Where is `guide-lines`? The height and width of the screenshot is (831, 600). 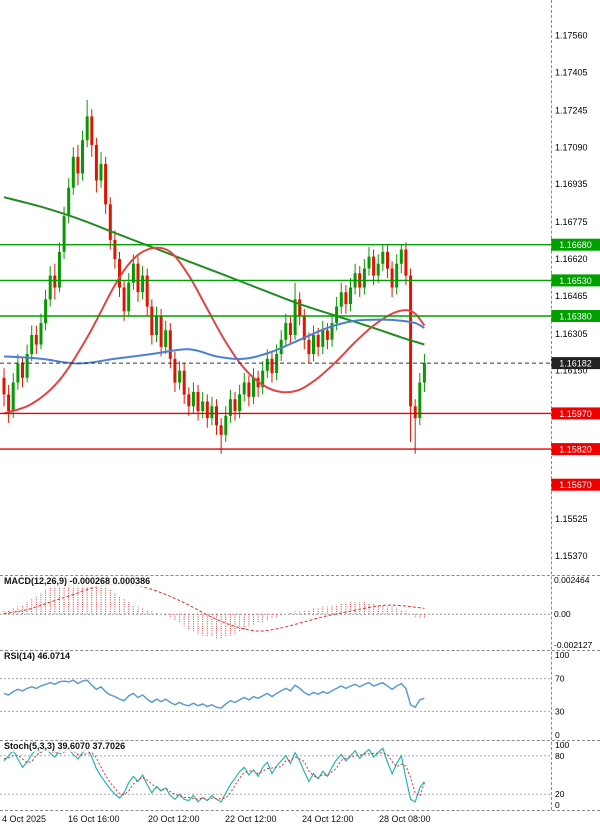 guide-lines is located at coordinates (275, 775).